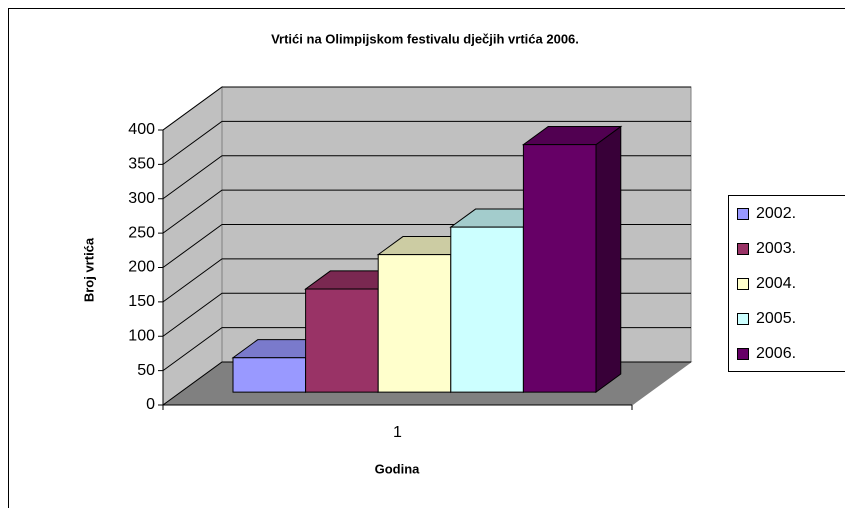  Describe the element at coordinates (141, 232) in the screenshot. I see `y-tick-label: 250` at that location.